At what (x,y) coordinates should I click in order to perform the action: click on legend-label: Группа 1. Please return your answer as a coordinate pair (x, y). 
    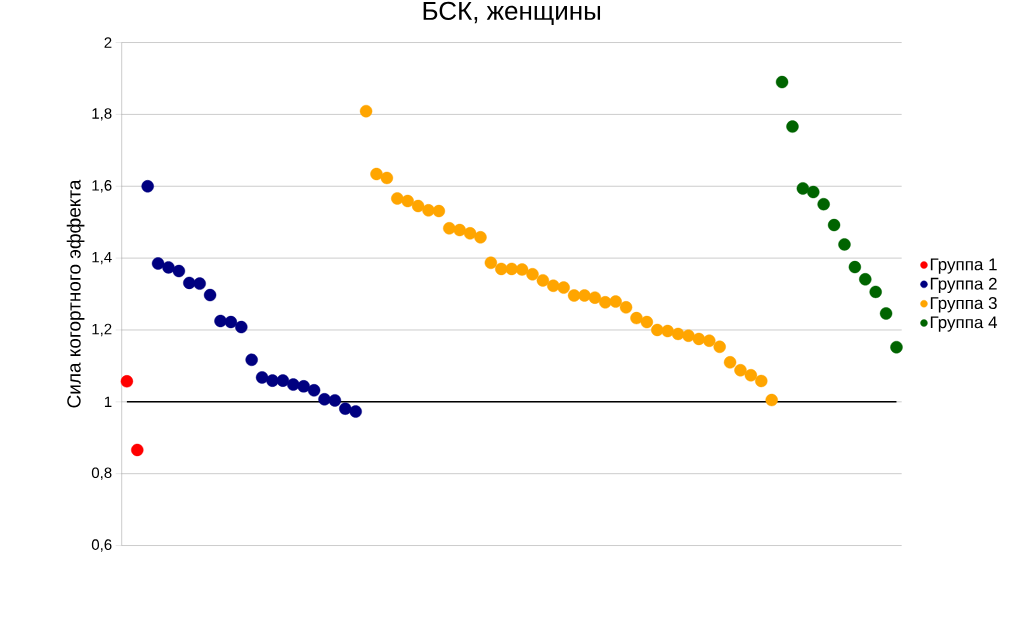
    Looking at the image, I should click on (963, 266).